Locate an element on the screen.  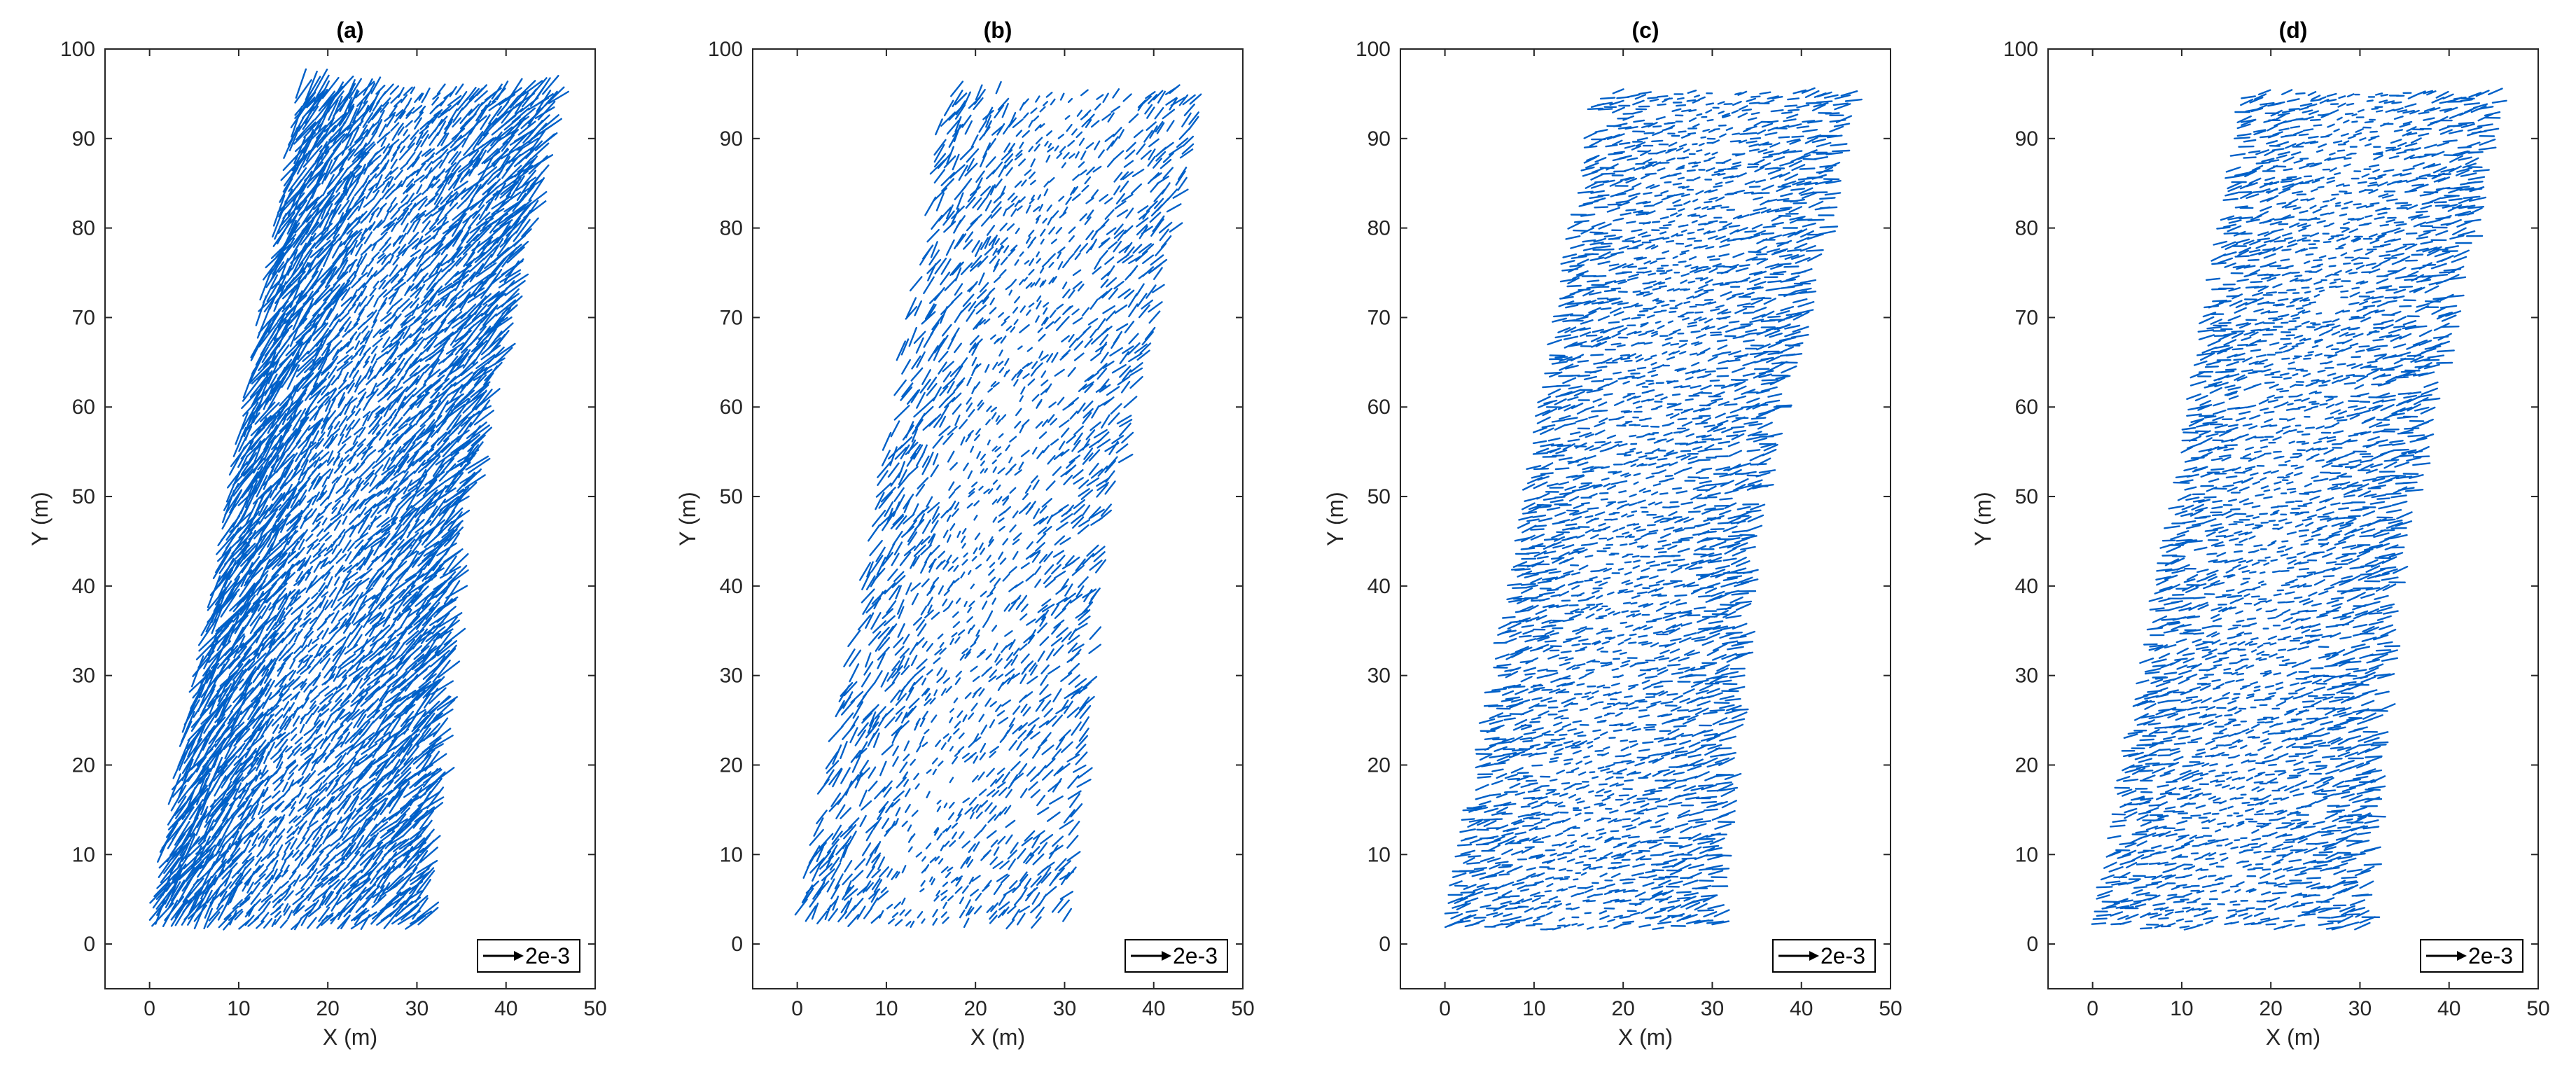
y-tick-label: 90 is located at coordinates (83, 139).